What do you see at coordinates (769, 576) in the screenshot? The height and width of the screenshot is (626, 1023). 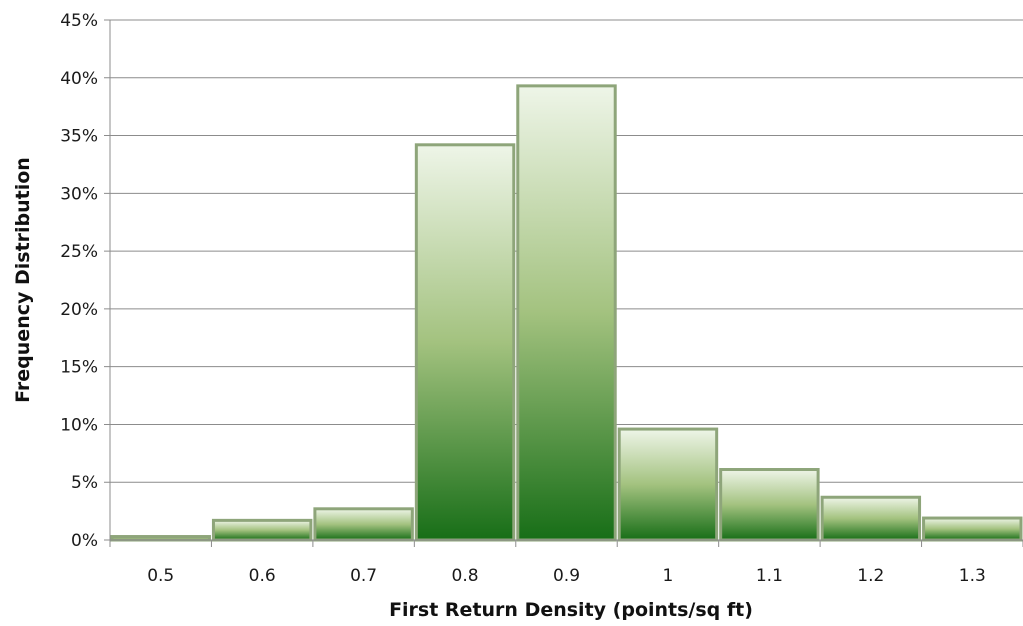 I see `x-tick-label: 1.1` at bounding box center [769, 576].